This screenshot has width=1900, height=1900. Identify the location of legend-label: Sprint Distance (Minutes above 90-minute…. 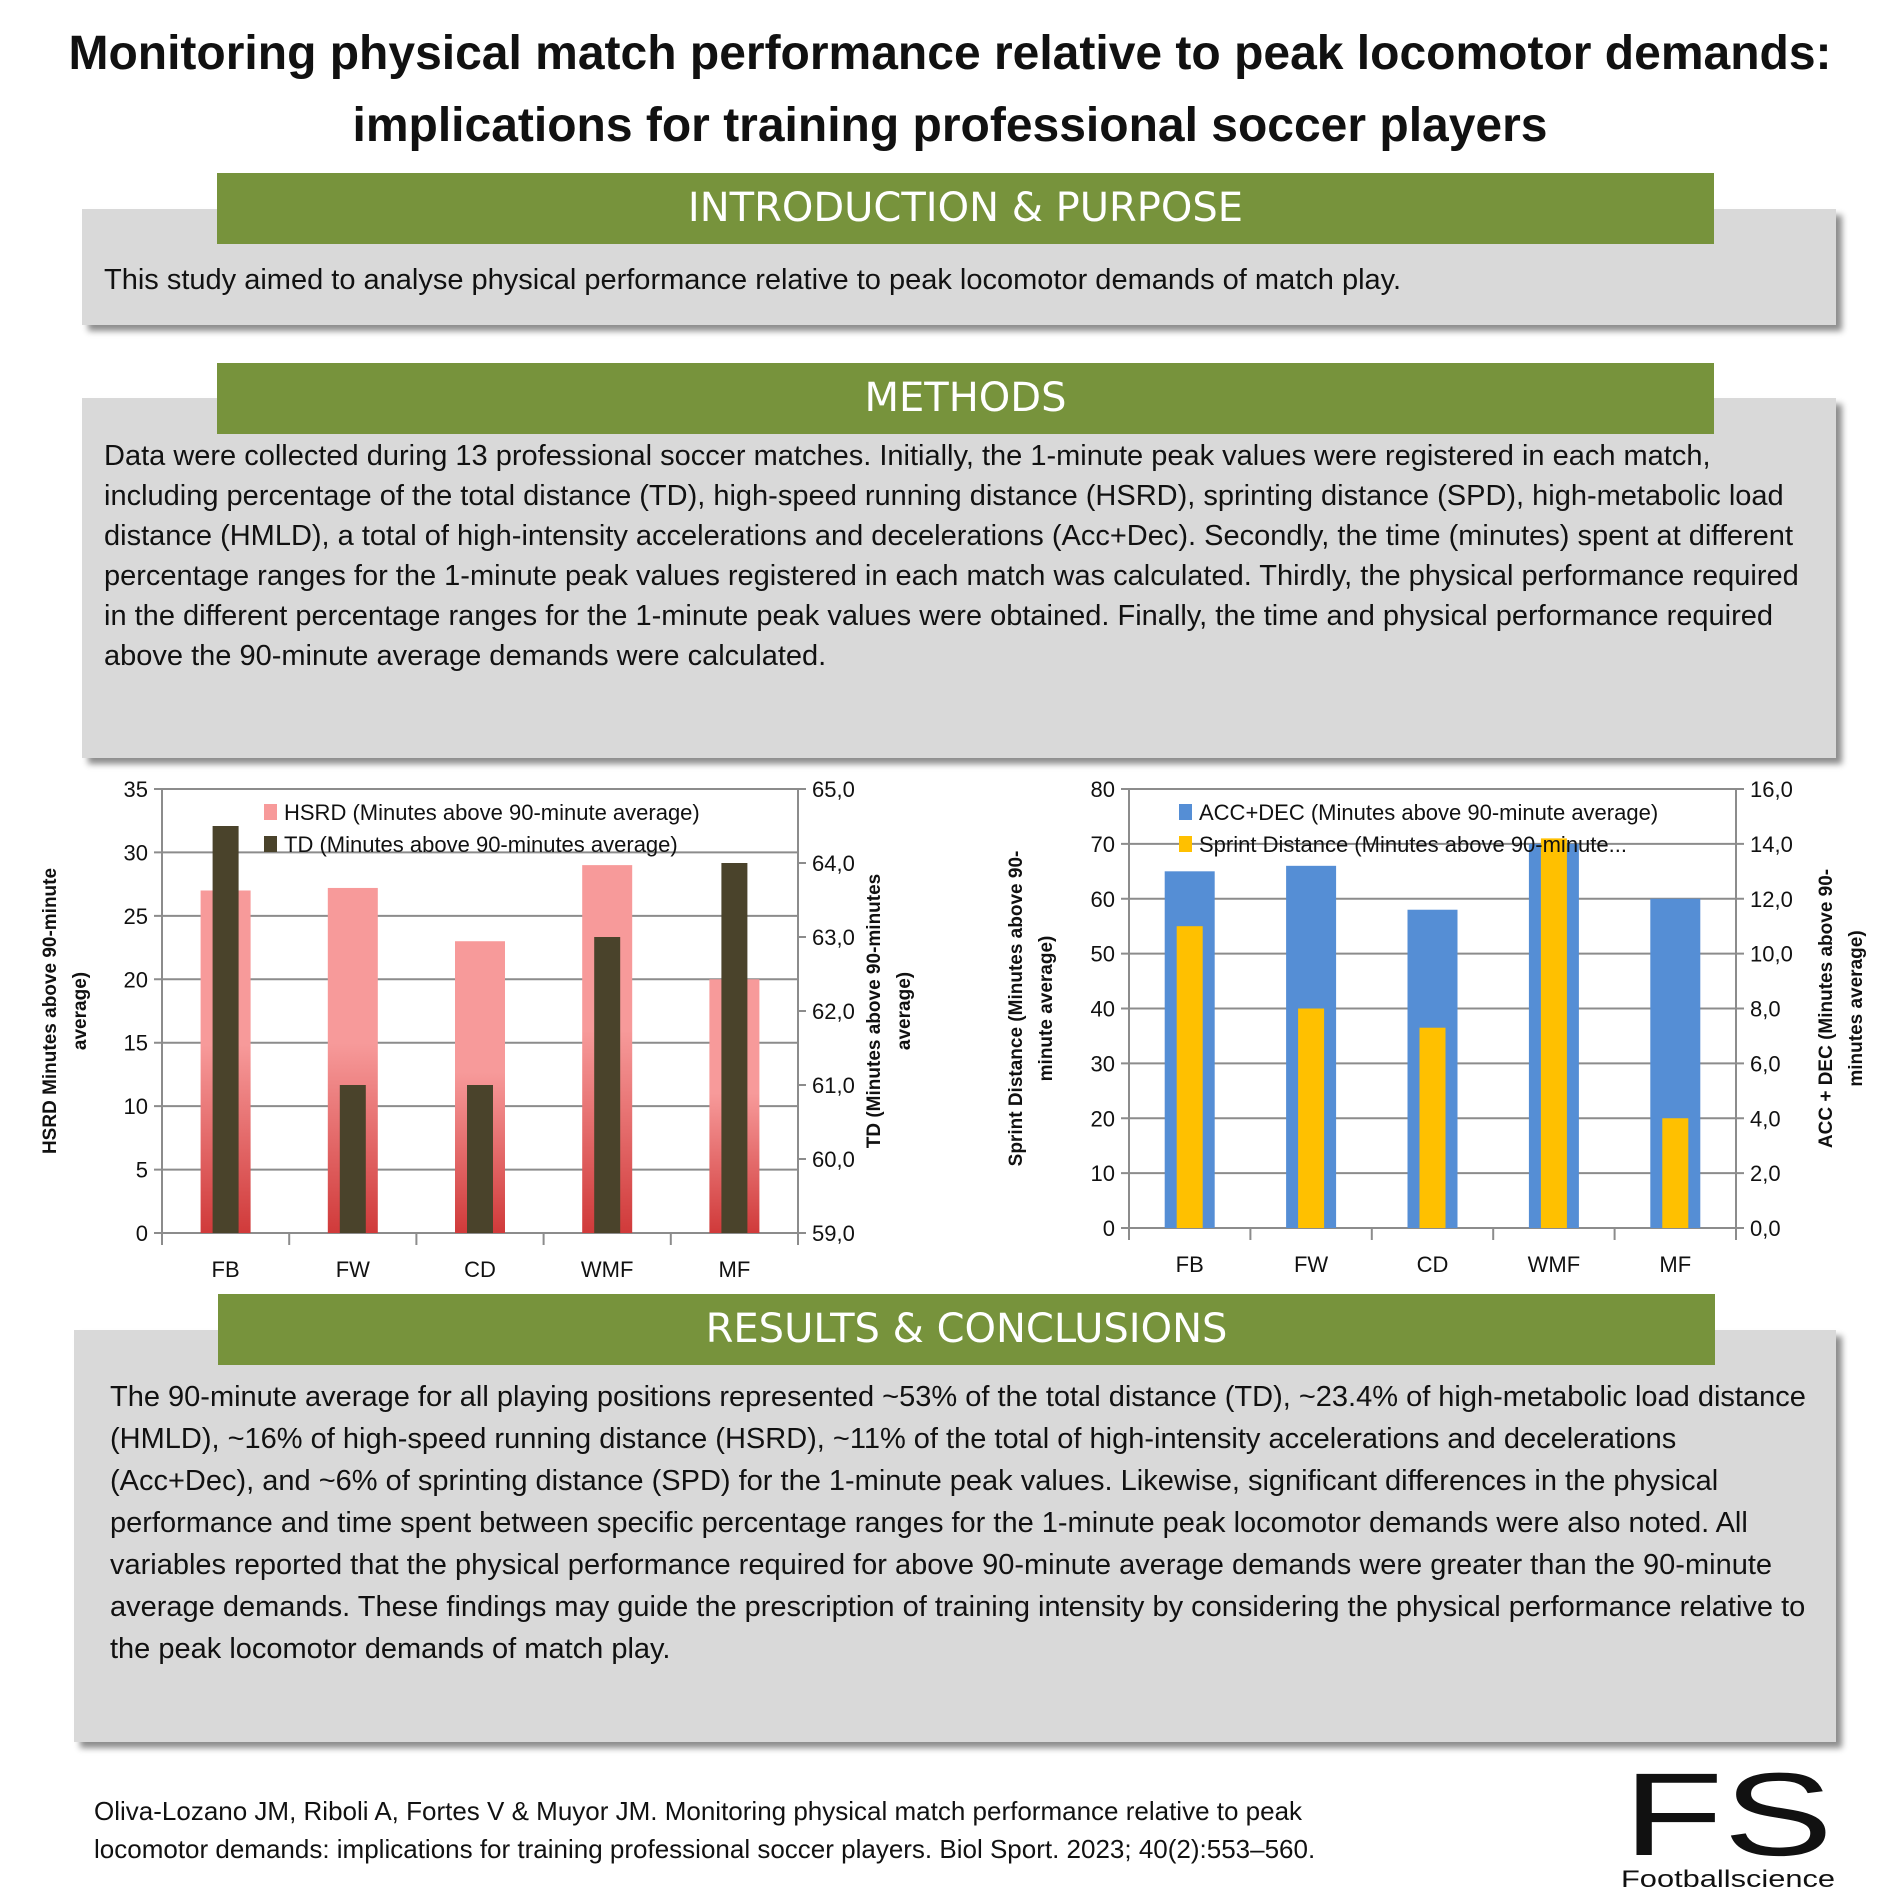
(1413, 844).